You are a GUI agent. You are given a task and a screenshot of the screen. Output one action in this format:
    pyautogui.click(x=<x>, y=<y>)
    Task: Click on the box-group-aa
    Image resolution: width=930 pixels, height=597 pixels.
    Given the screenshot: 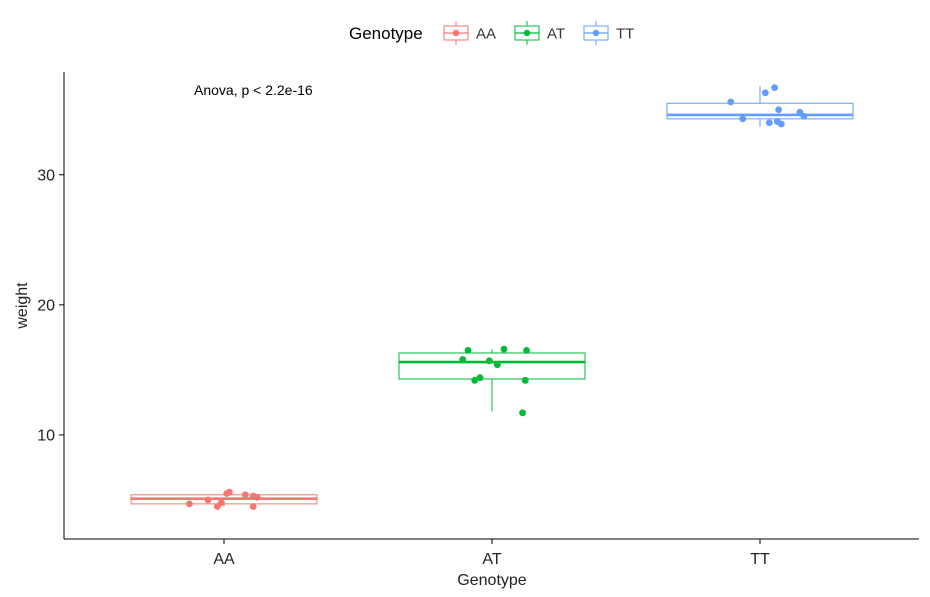 What is the action you would take?
    pyautogui.click(x=224, y=499)
    